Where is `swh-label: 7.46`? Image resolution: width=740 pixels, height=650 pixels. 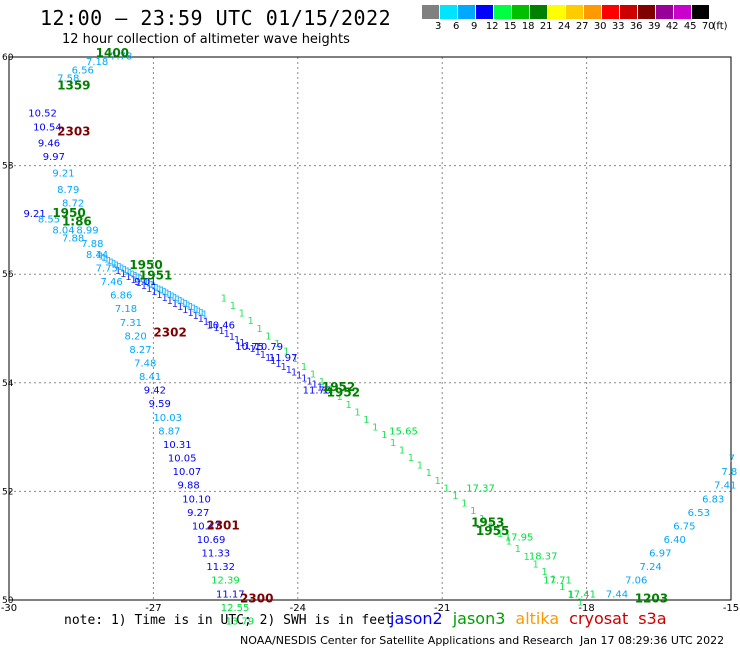
swh-label: 7.46 is located at coordinates (111, 282).